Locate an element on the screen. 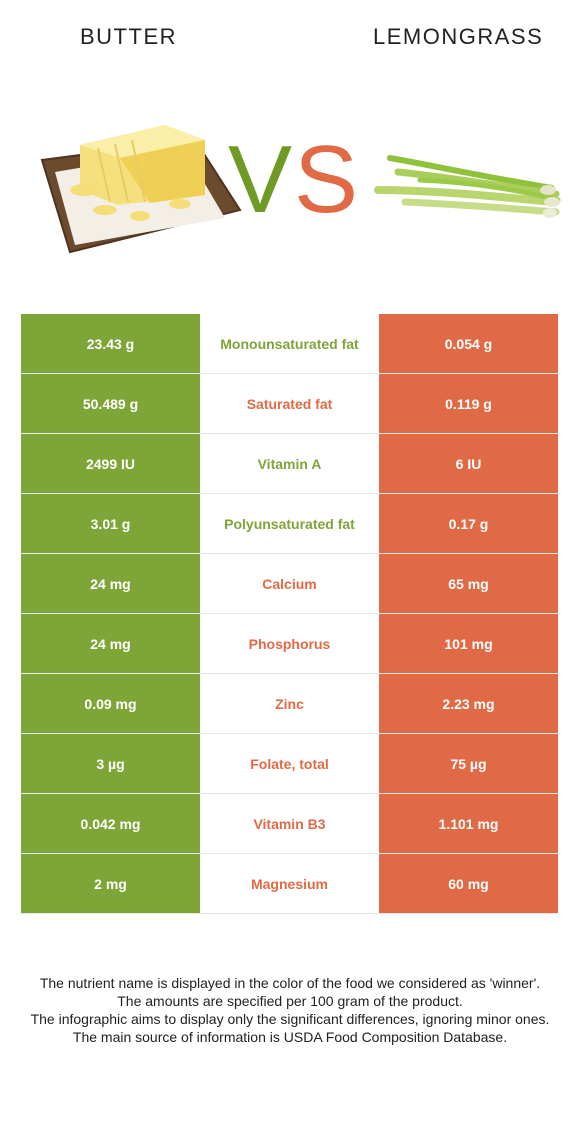 The image size is (580, 1144). left-food-title: BUTTER is located at coordinates (128, 36).